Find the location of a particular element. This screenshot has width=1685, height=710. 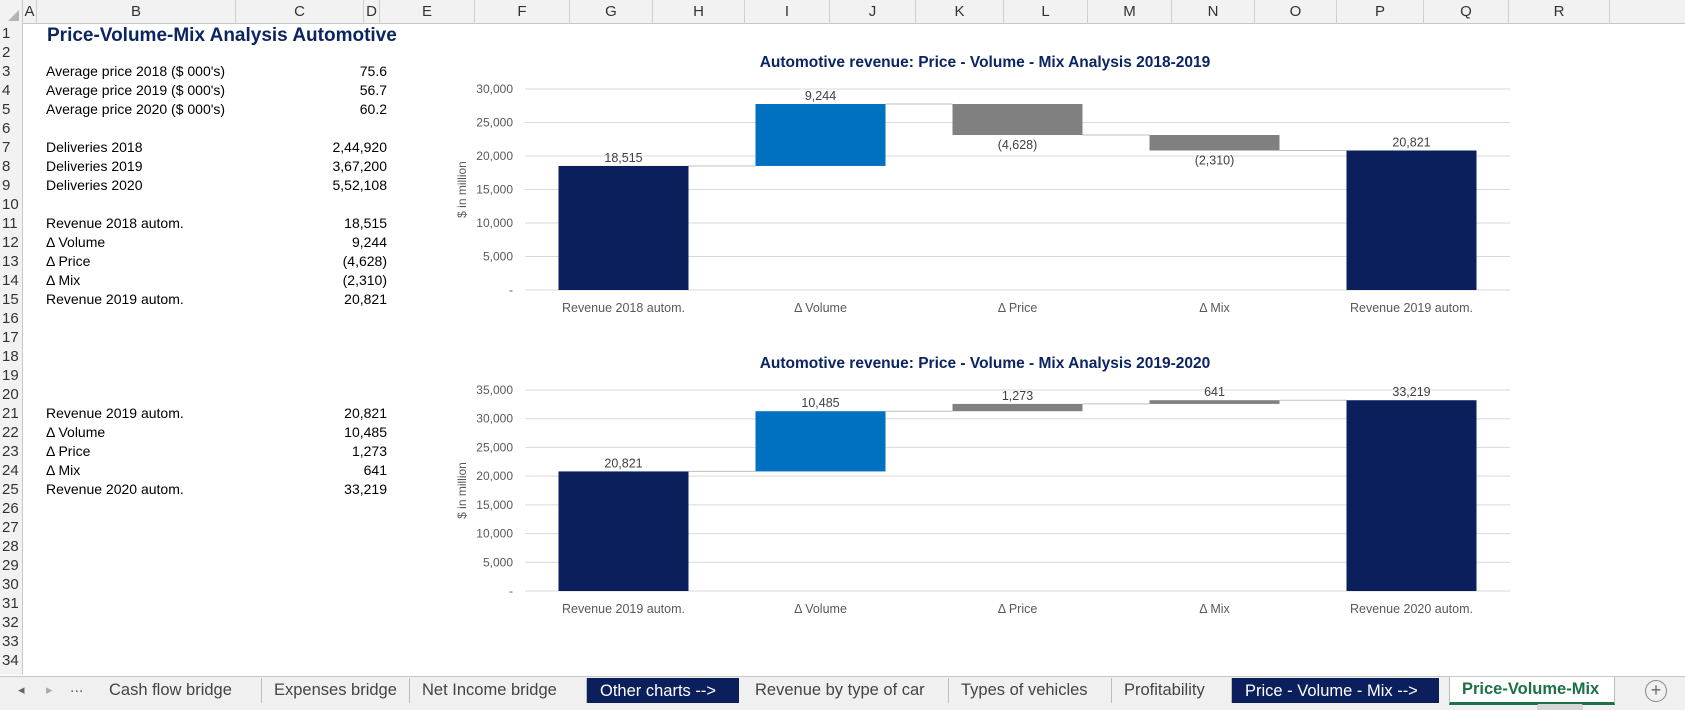

sheet-tab: Price - Volume - Mix --> is located at coordinates (1335, 690).